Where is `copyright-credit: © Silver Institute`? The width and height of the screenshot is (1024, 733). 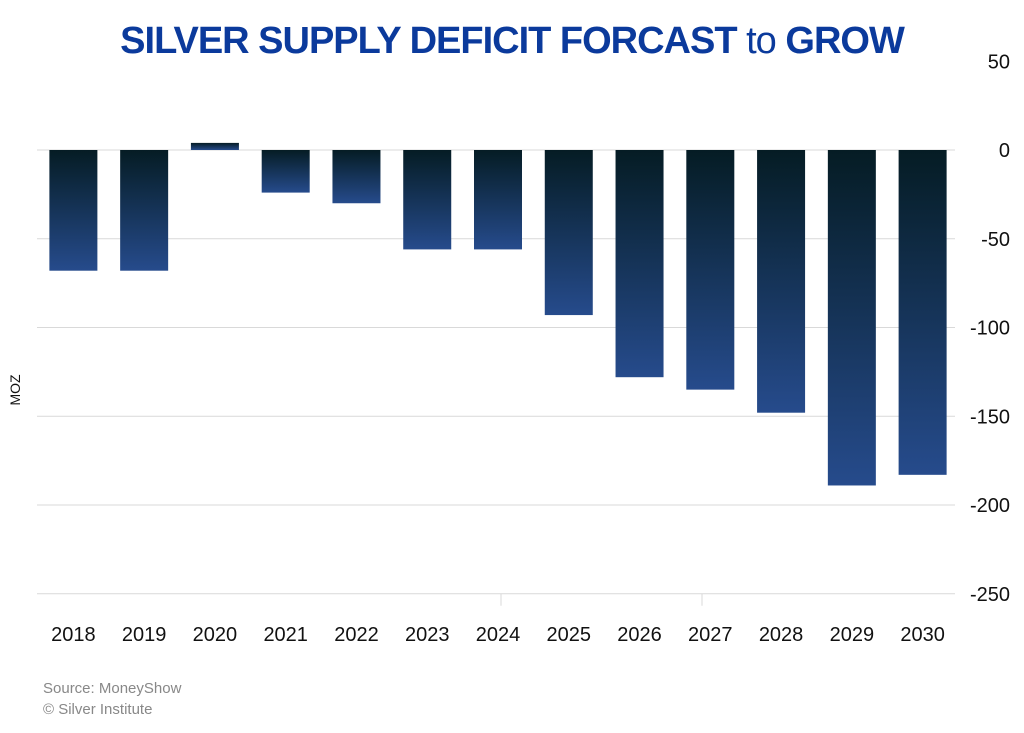 copyright-credit: © Silver Institute is located at coordinates (98, 709).